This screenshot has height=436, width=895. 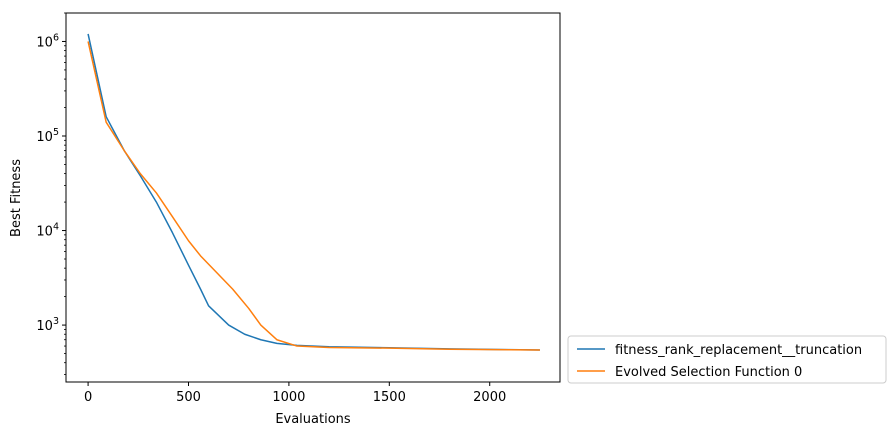 What do you see at coordinates (47, 231) in the screenshot?
I see `y-tick-label: 10⁴` at bounding box center [47, 231].